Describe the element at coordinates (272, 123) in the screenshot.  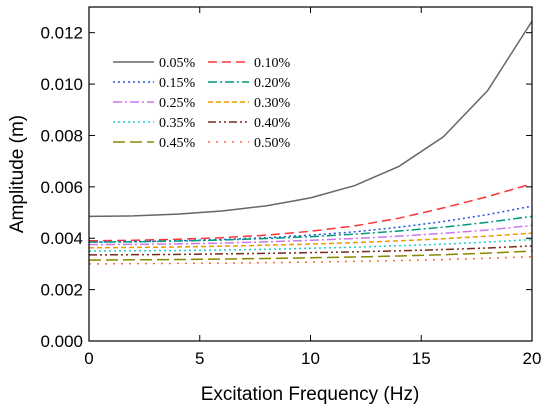
I see `legend-label: 0.40%` at that location.